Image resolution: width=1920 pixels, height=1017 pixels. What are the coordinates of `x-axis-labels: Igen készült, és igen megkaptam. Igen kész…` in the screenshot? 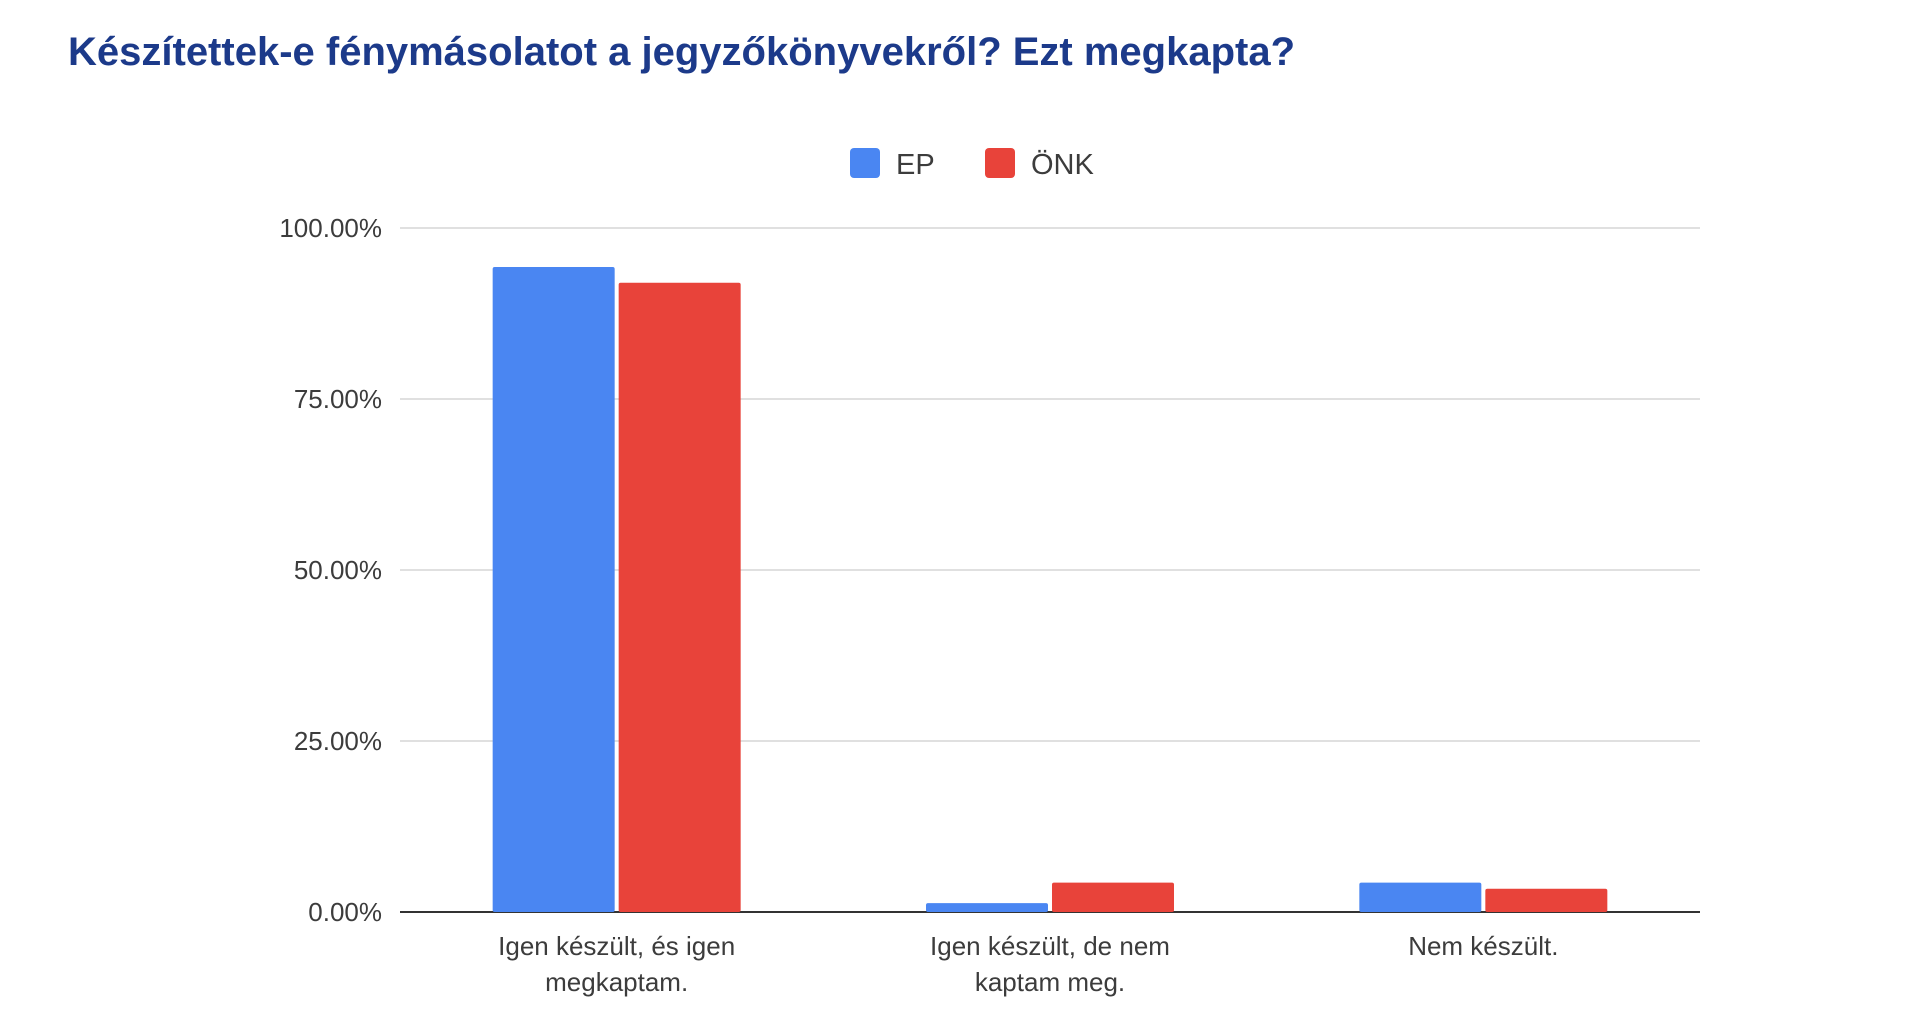 It's located at (1028, 964).